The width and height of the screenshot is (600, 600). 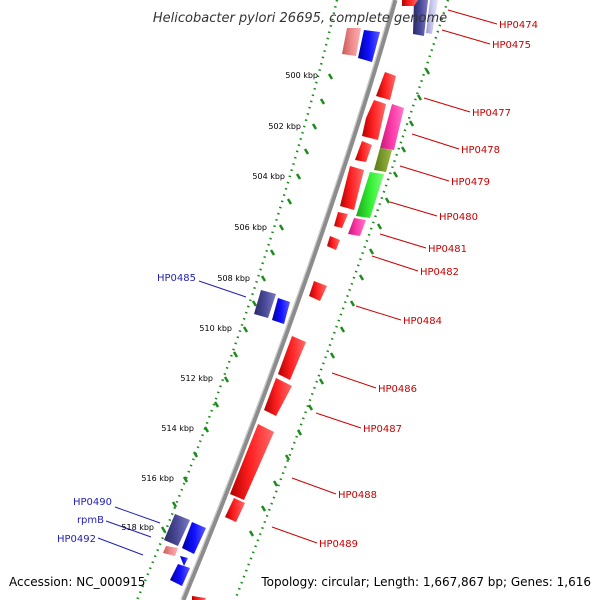 What do you see at coordinates (250, 227) in the screenshot?
I see `tick-label-506: 506 kbp` at bounding box center [250, 227].